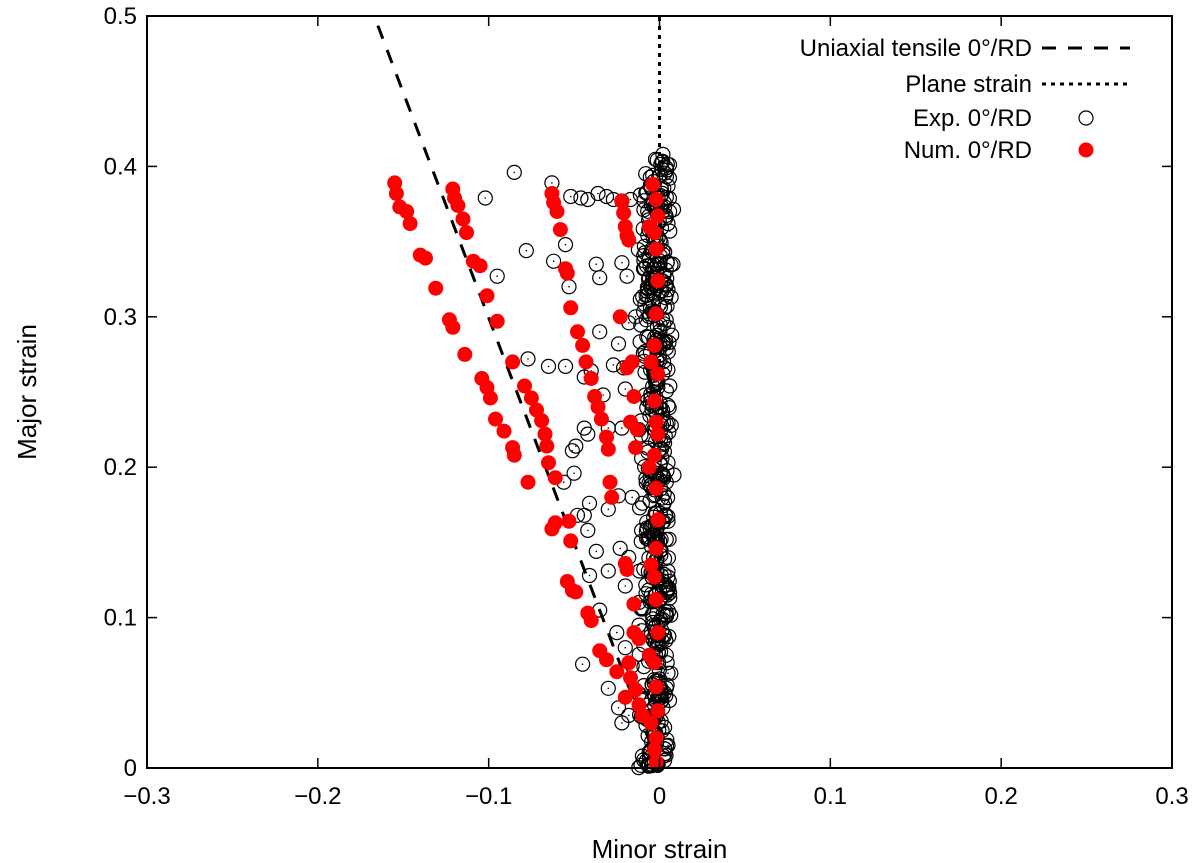 The width and height of the screenshot is (1200, 863). I want to click on exp-series-markers, so click(577, 459).